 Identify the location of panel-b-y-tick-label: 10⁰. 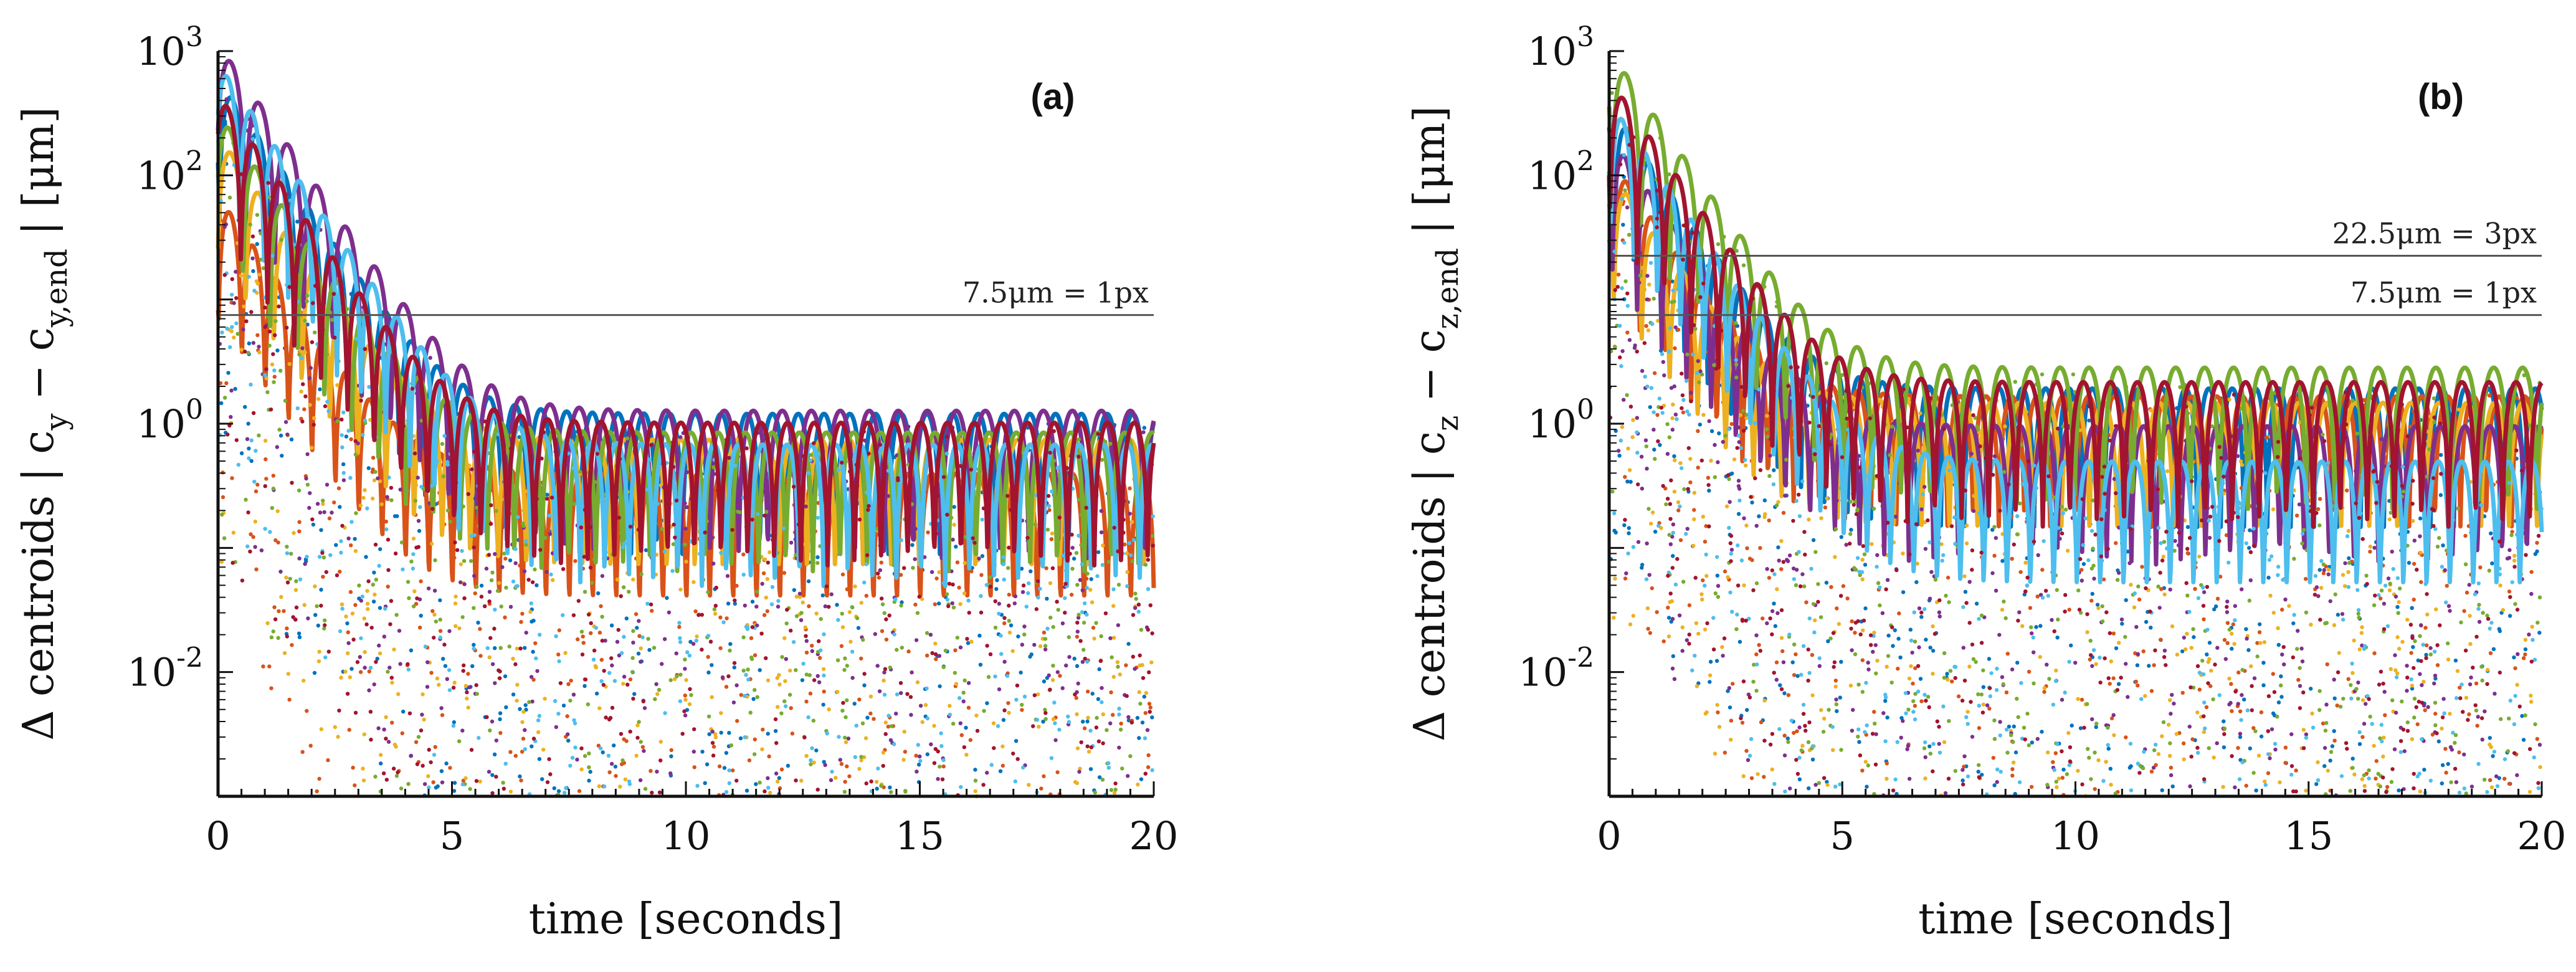
(1561, 420).